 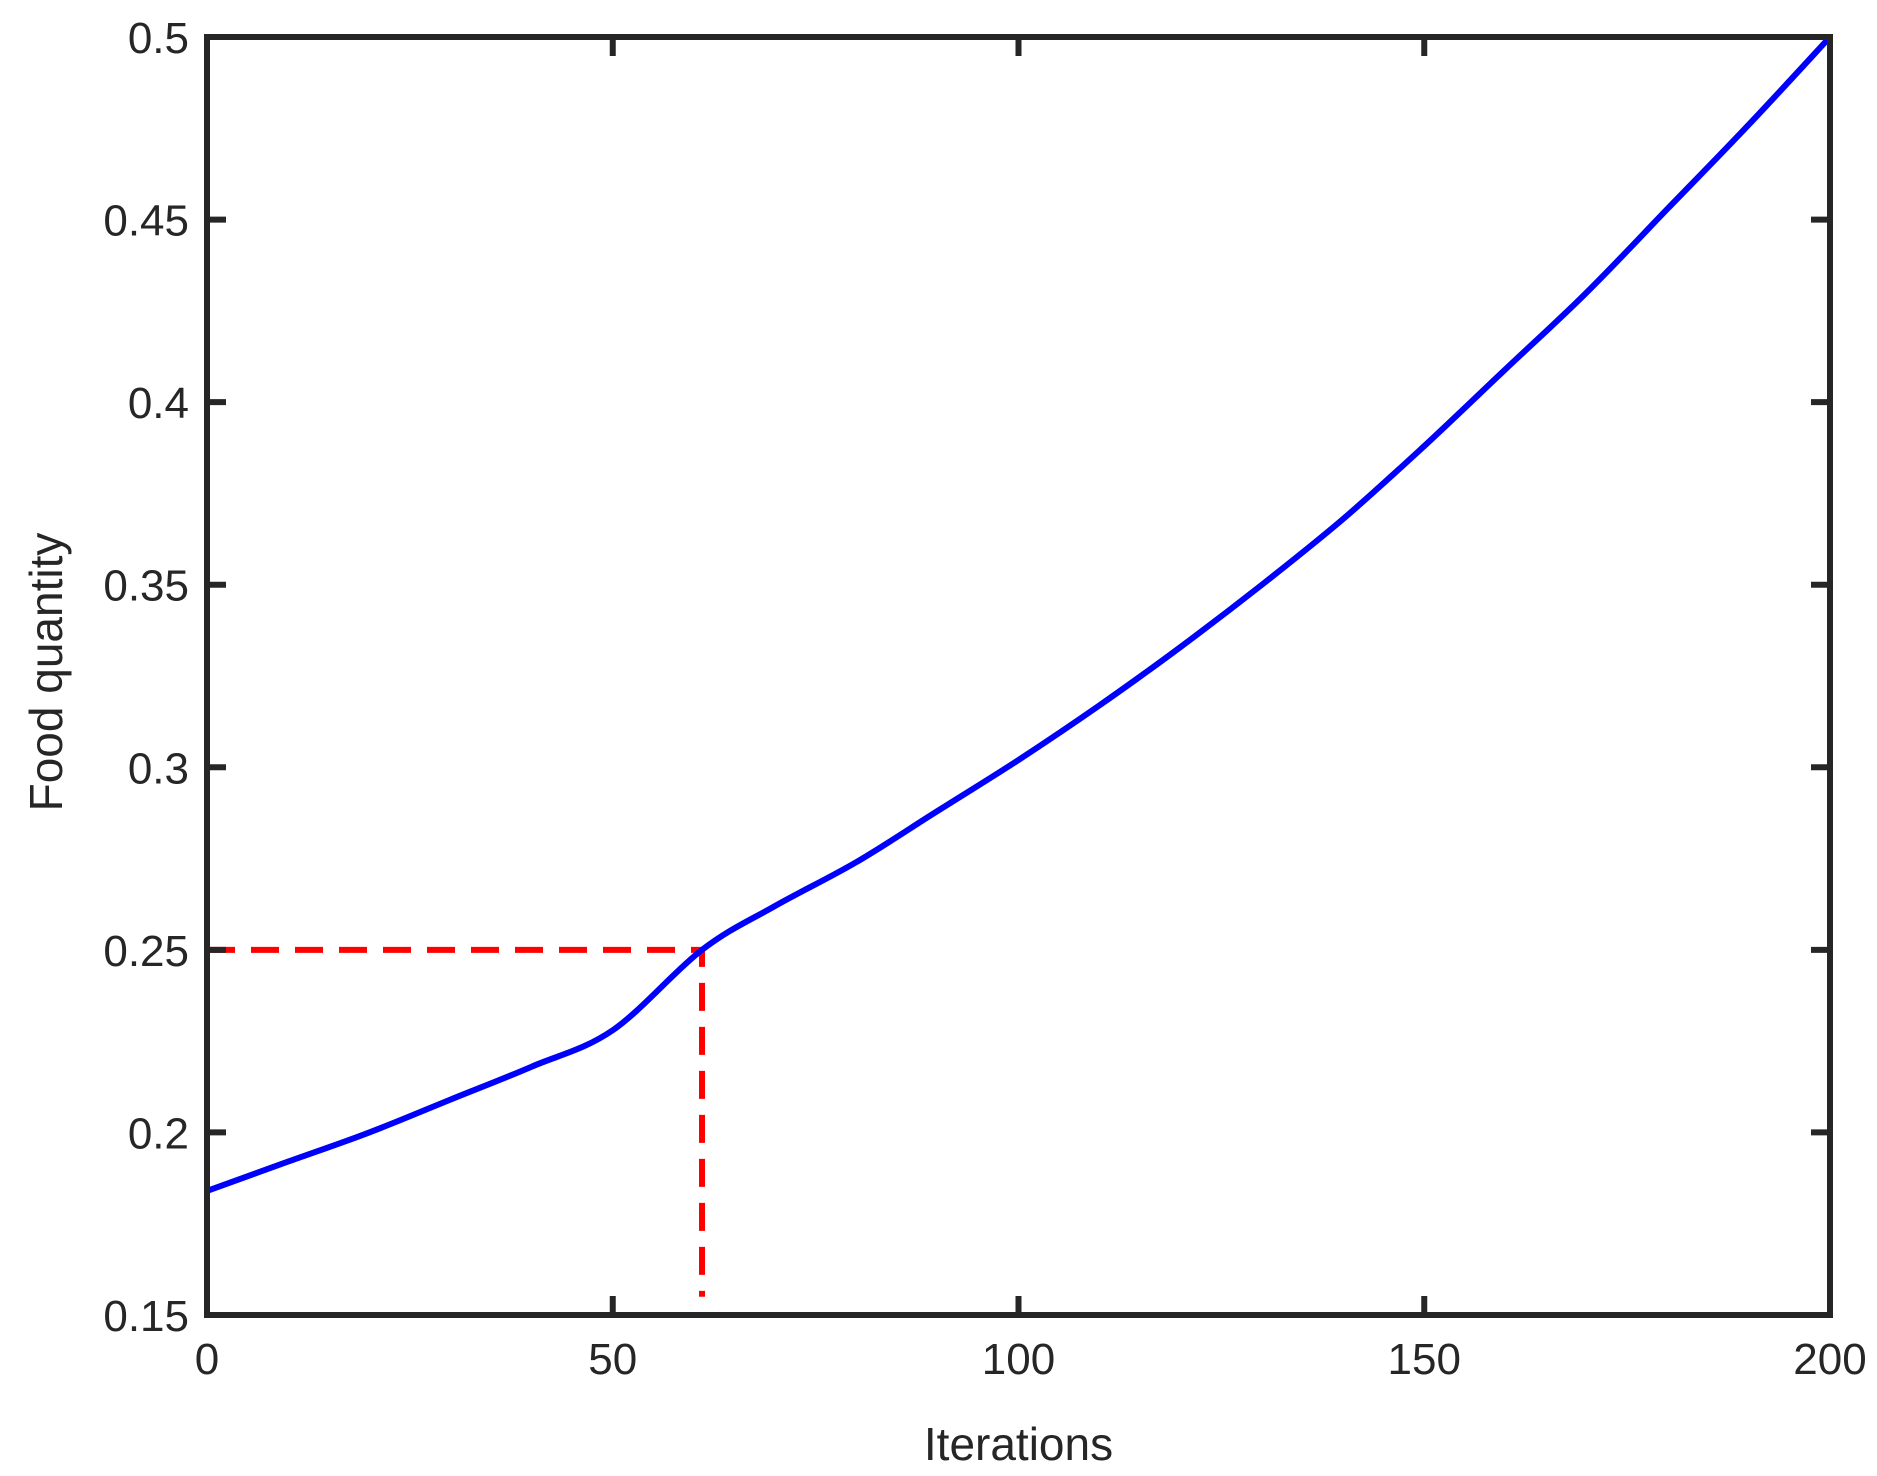 I want to click on x-axis-label: Iterations, so click(x=1018, y=1444).